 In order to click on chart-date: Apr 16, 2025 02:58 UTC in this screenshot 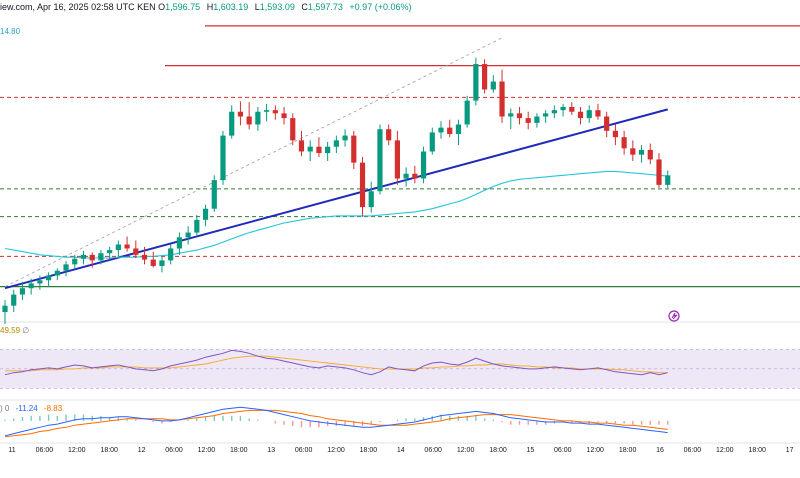, I will do `click(86, 7)`.